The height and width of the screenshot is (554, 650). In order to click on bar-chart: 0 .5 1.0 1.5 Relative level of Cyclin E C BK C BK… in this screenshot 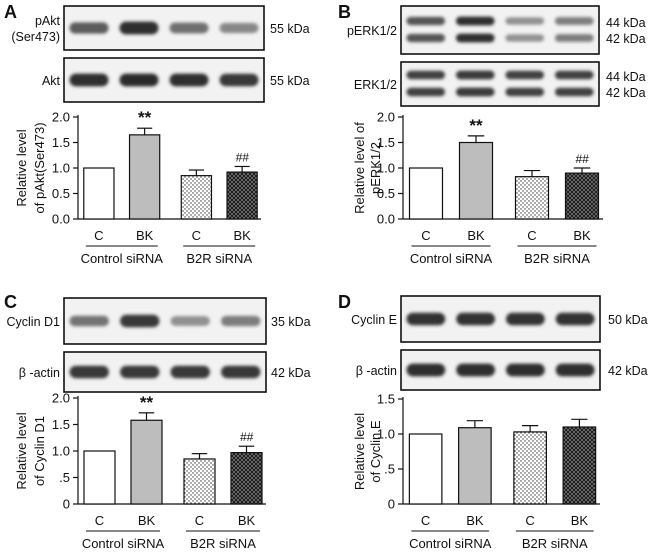, I will do `click(476, 471)`.